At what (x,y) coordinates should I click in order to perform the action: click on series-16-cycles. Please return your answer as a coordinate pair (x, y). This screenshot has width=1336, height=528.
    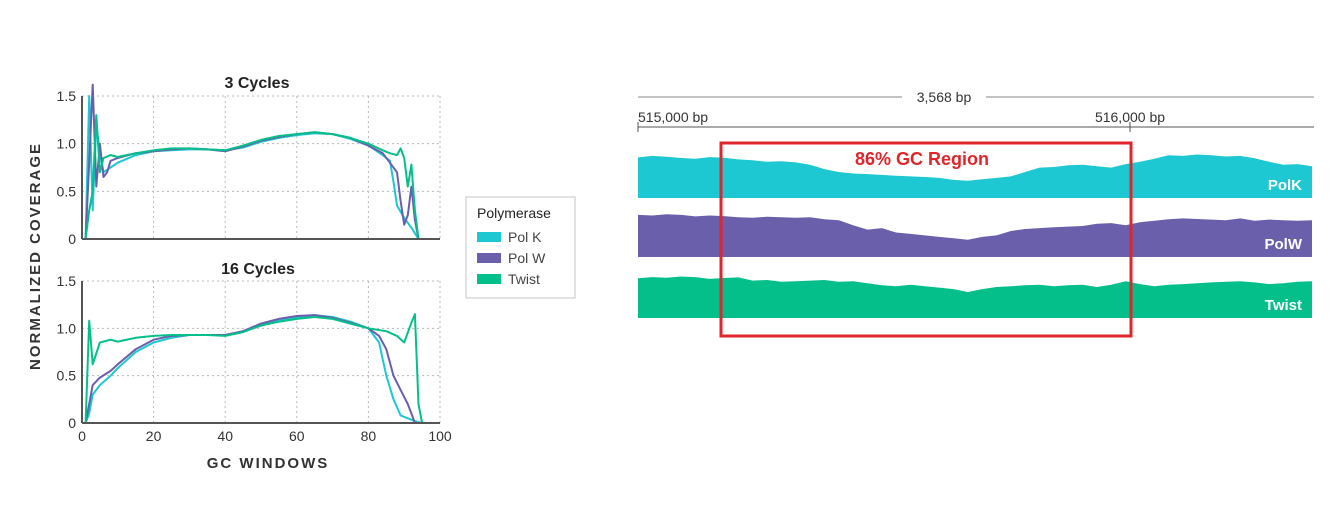
    Looking at the image, I should click on (254, 368).